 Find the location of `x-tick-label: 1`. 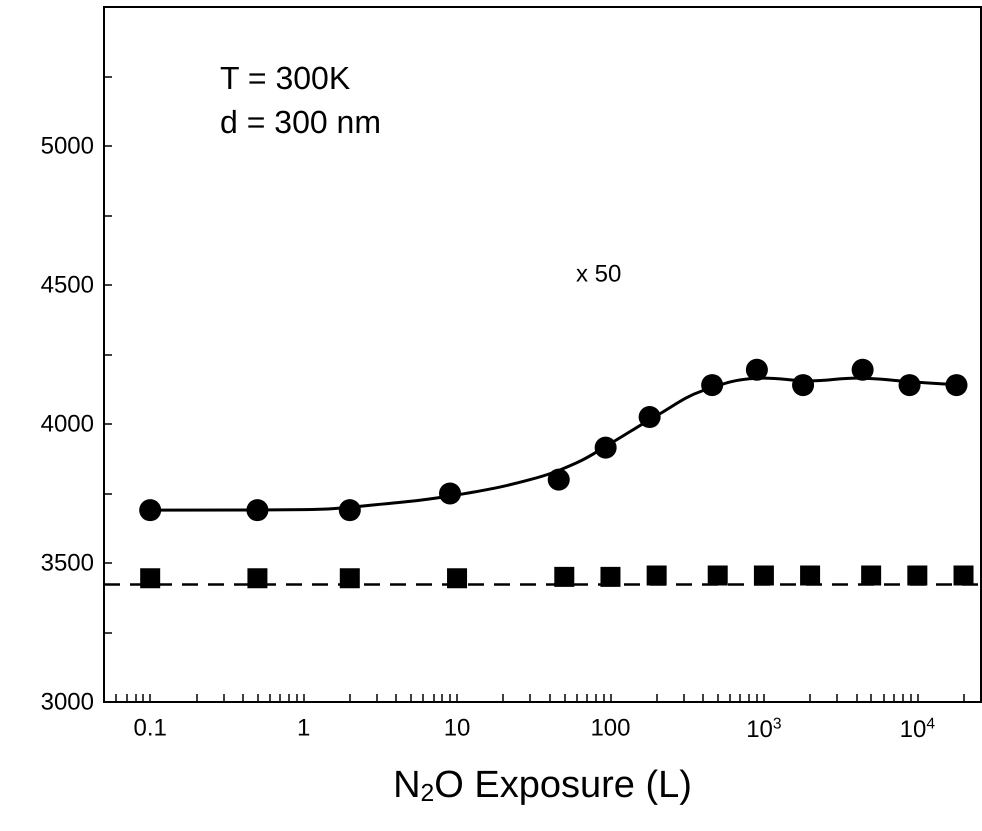

x-tick-label: 1 is located at coordinates (303, 728).